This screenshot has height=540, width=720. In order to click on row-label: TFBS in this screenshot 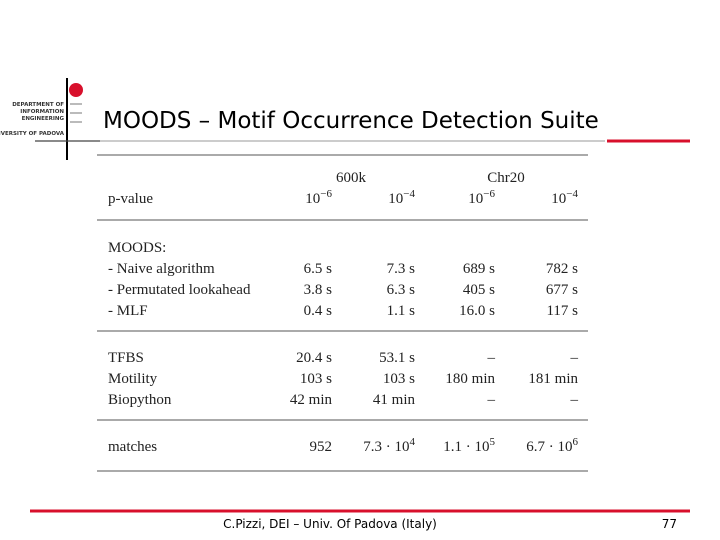, I will do `click(126, 358)`.